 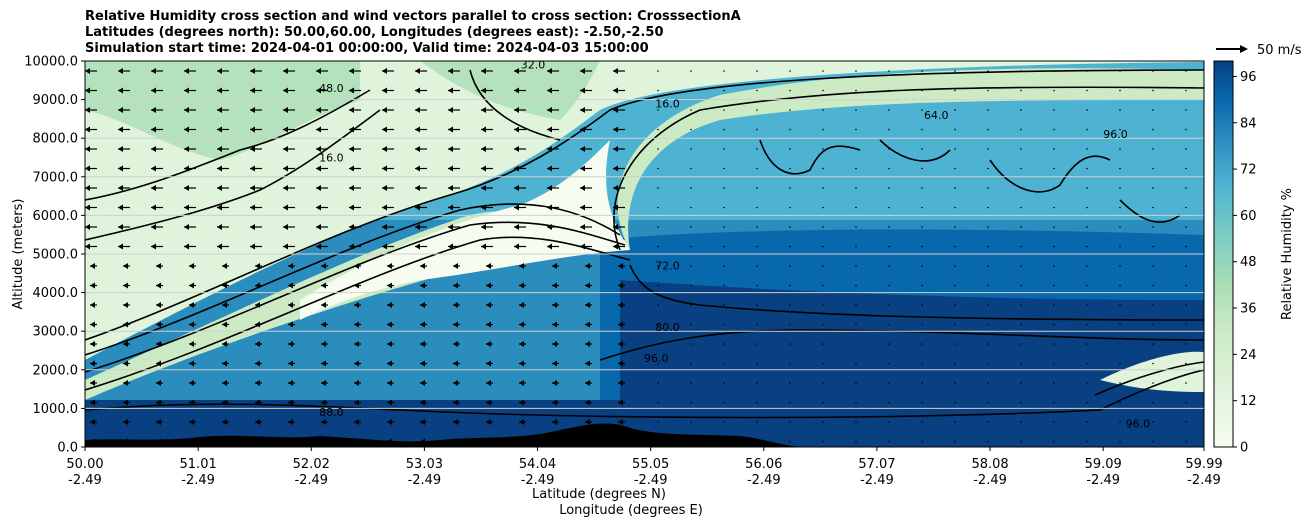 What do you see at coordinates (56, 177) in the screenshot?
I see `y-tick-label: 7000.0` at bounding box center [56, 177].